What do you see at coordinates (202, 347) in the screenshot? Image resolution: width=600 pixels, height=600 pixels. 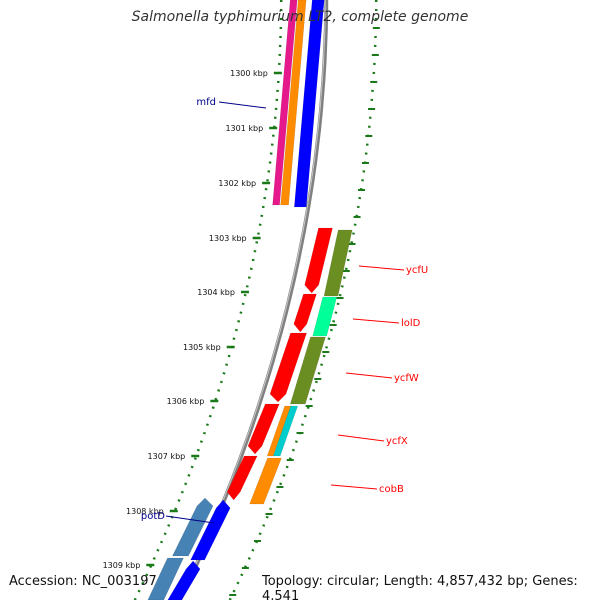 I see `kbp-tick-label: 1305 kbp` at bounding box center [202, 347].